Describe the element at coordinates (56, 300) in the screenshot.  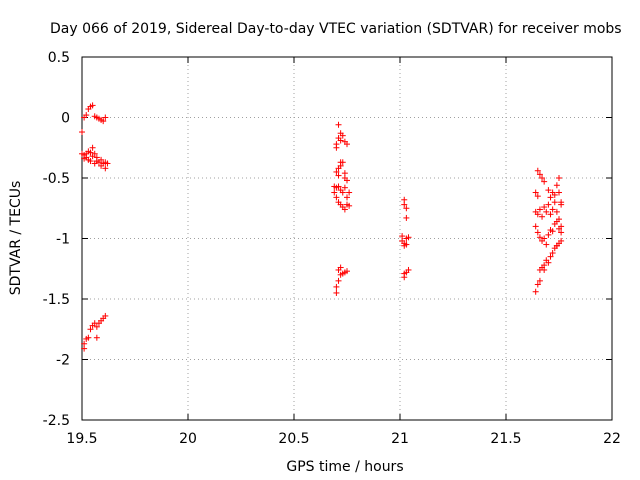
I see `y-tick-label: -1.5` at that location.